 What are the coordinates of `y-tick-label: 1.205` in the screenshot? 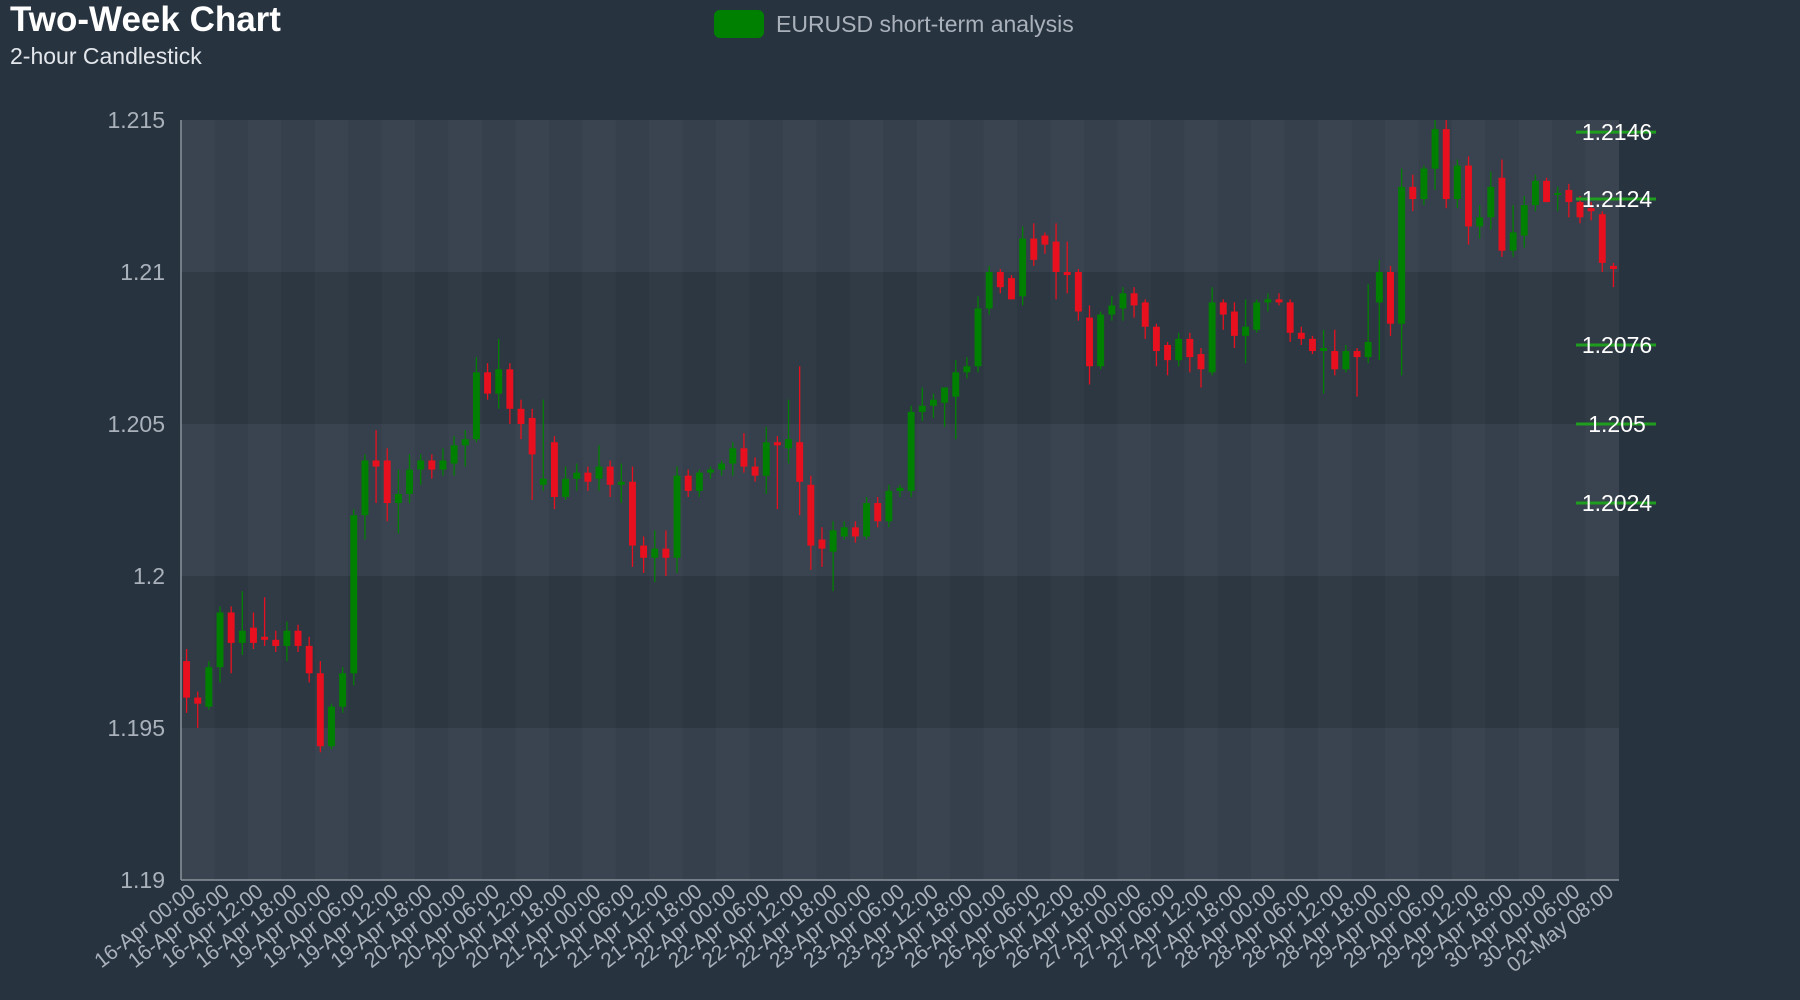 It's located at (136, 424).